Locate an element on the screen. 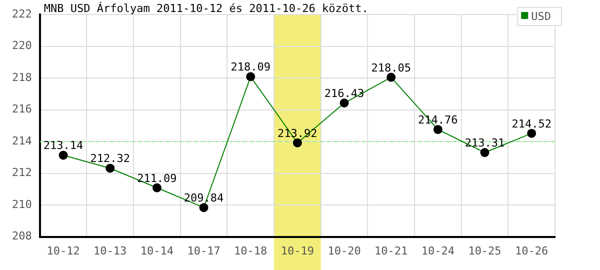  y-tick-label: 212 is located at coordinates (22, 173).